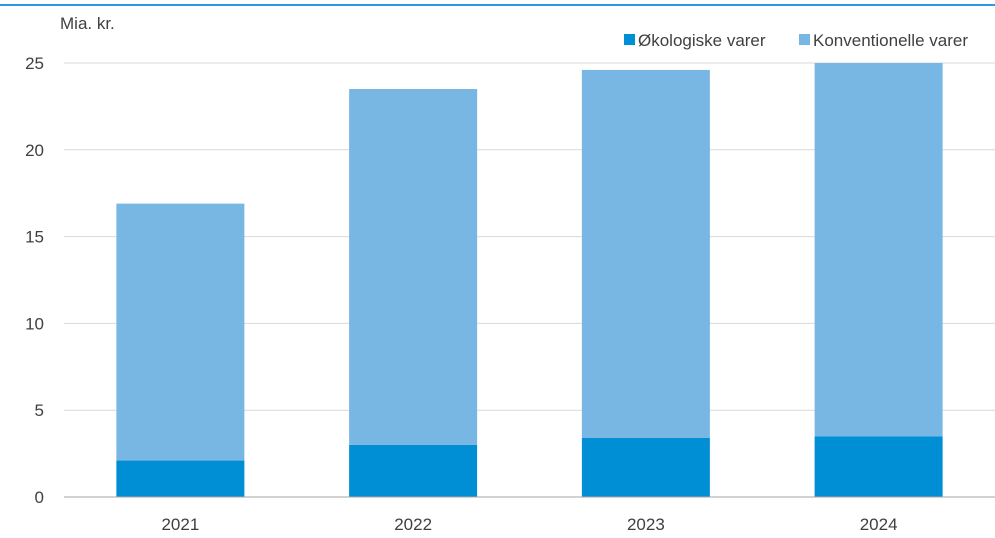 The height and width of the screenshot is (538, 995). Describe the element at coordinates (879, 524) in the screenshot. I see `x-tick-label: 2024` at that location.